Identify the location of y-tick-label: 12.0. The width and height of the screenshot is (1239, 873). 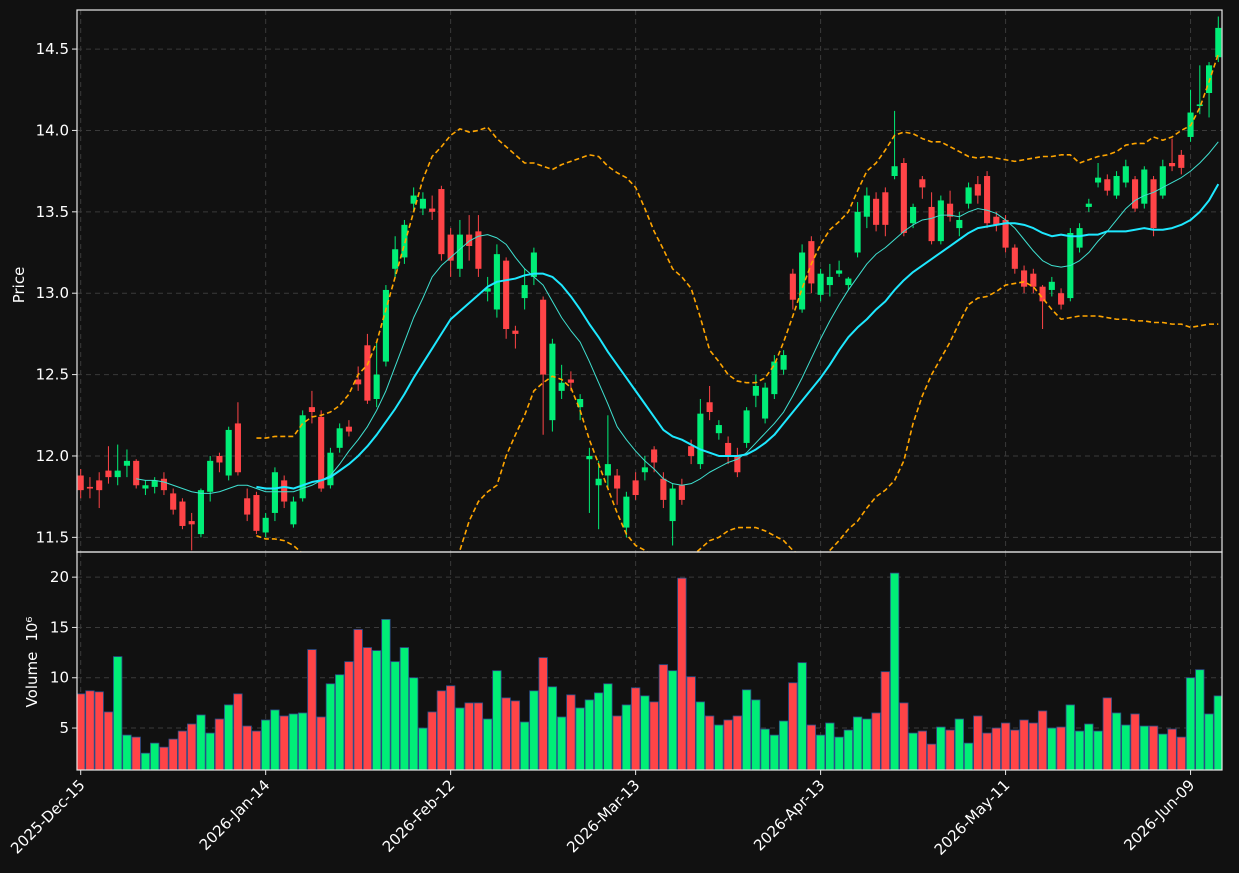
(52, 456).